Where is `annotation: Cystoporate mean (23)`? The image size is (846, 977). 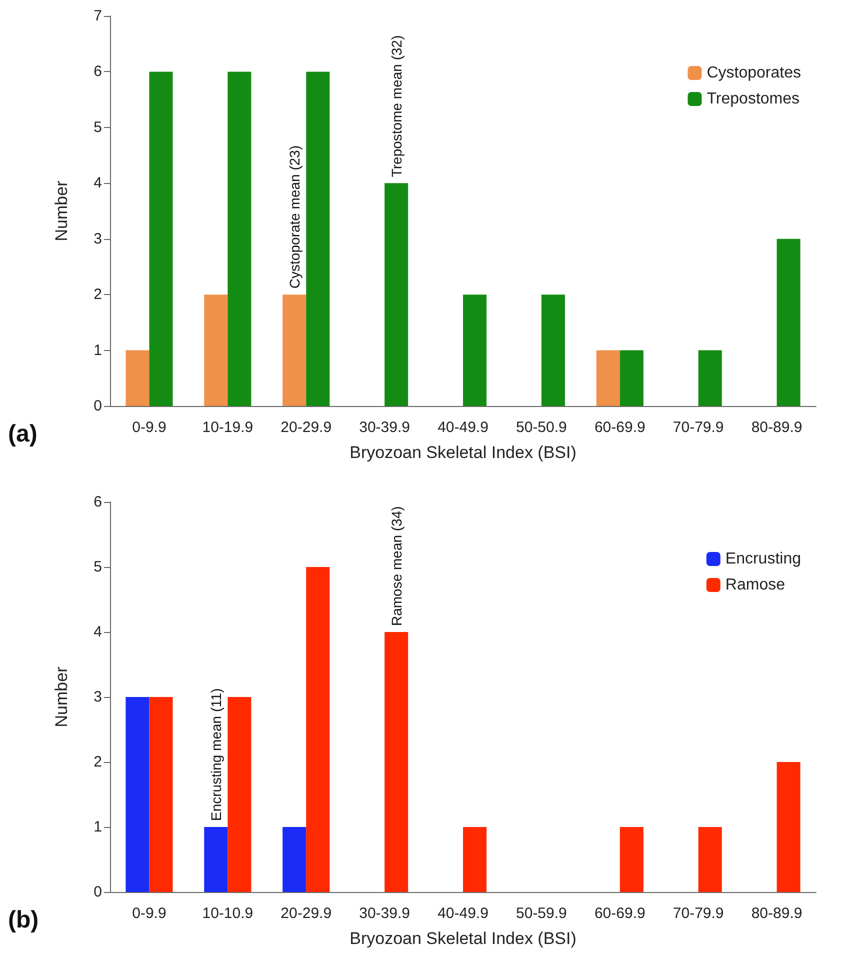
annotation: Cystoporate mean (23) is located at coordinates (294, 217).